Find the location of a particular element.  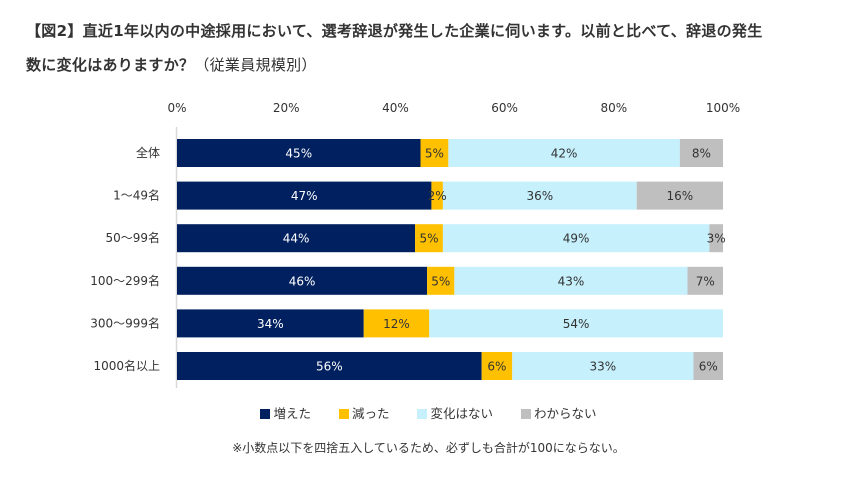

footnote: ※小数点以下を四捨五入しているため、必ずしも合計が100にならない。 is located at coordinates (428, 448).